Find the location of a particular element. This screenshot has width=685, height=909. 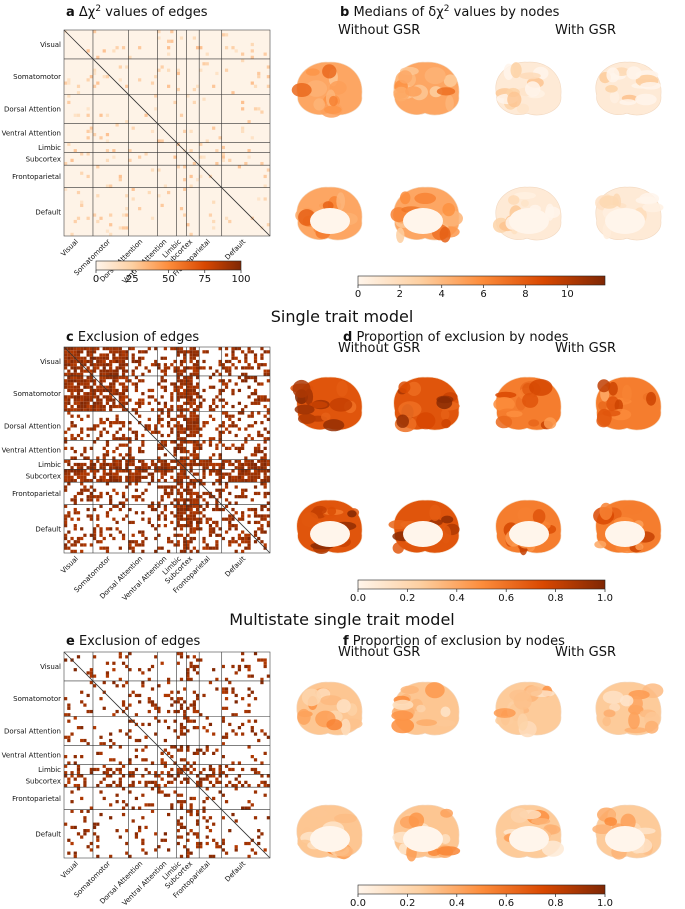

f-medial-wall is located at coordinates (330, 839).